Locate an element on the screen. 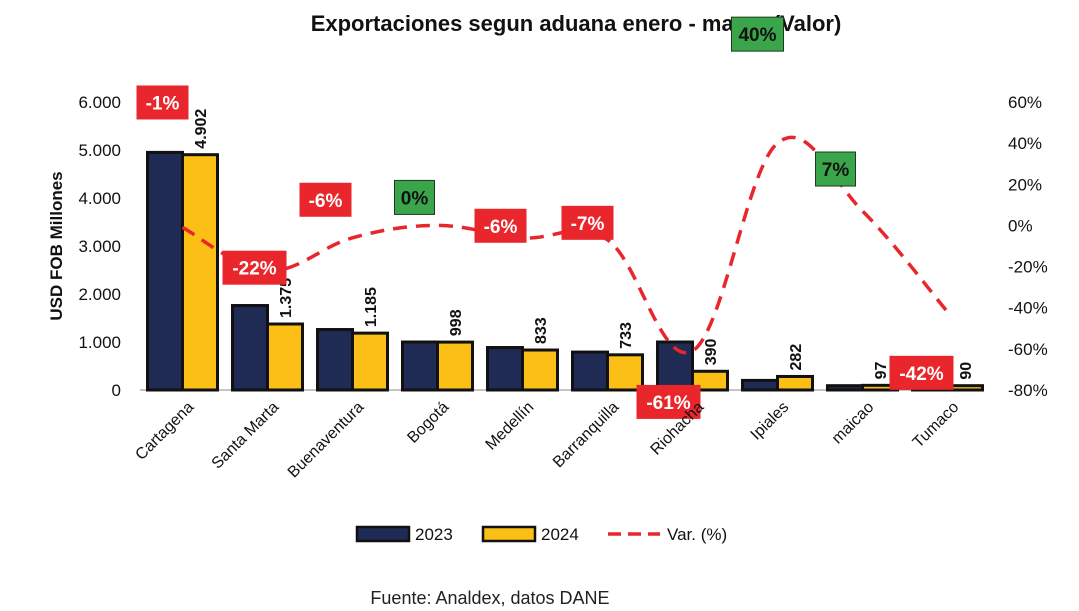  variation-badge: 7% is located at coordinates (835, 169).